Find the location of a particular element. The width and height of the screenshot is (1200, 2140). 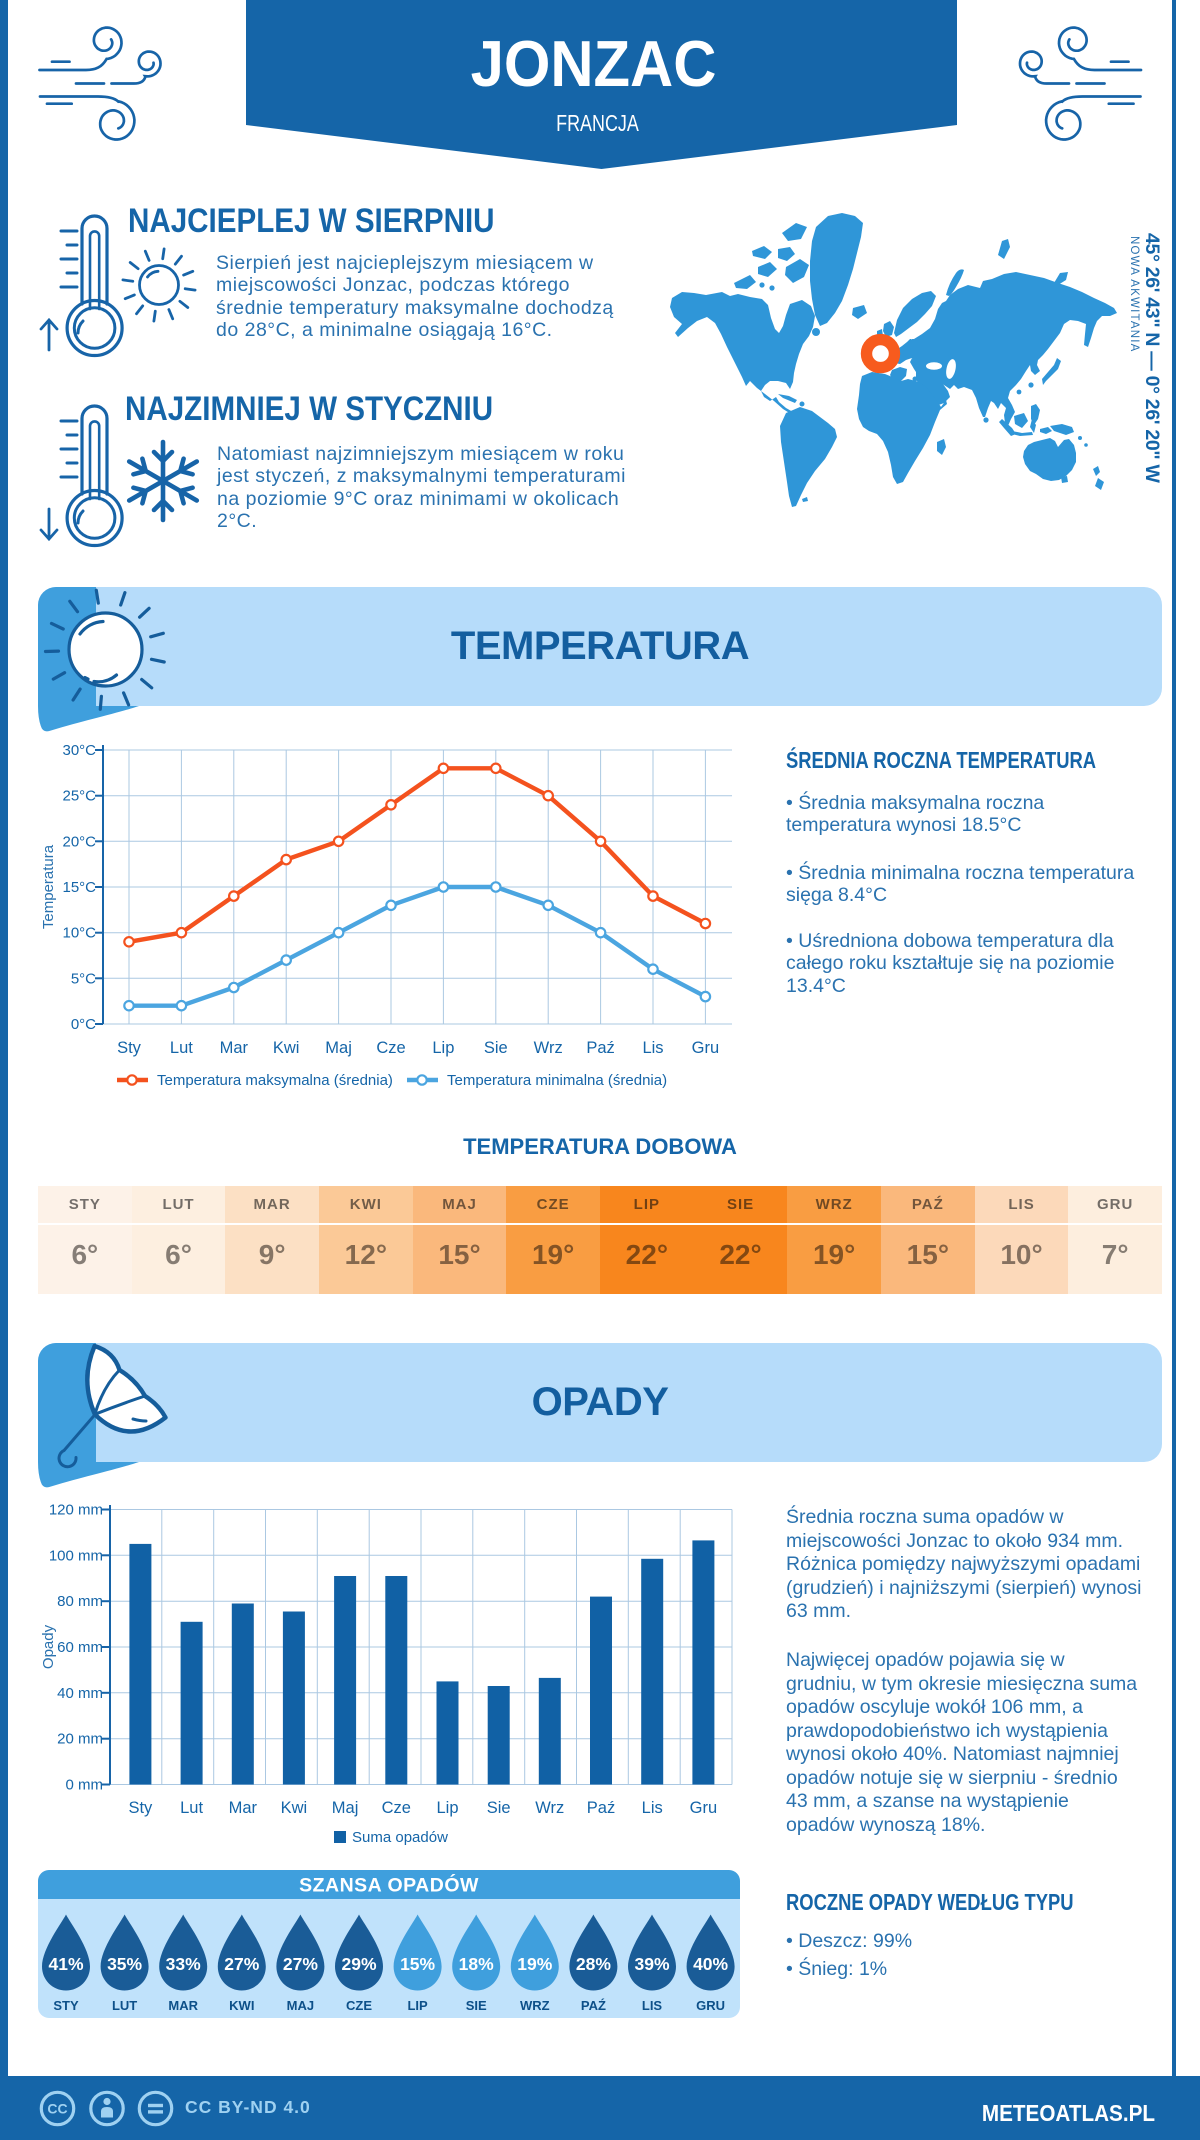

svg-text: 35% is located at coordinates (124, 1964).